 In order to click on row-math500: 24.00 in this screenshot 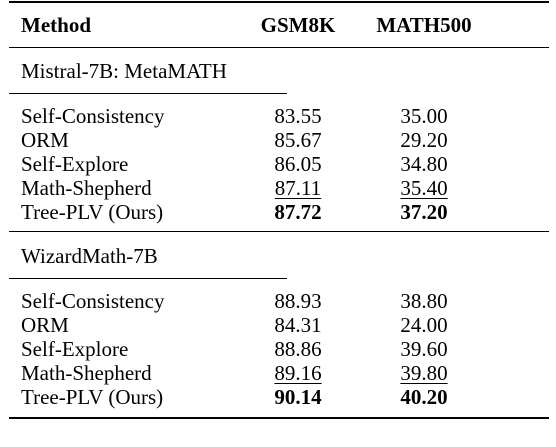, I will do `click(424, 325)`.